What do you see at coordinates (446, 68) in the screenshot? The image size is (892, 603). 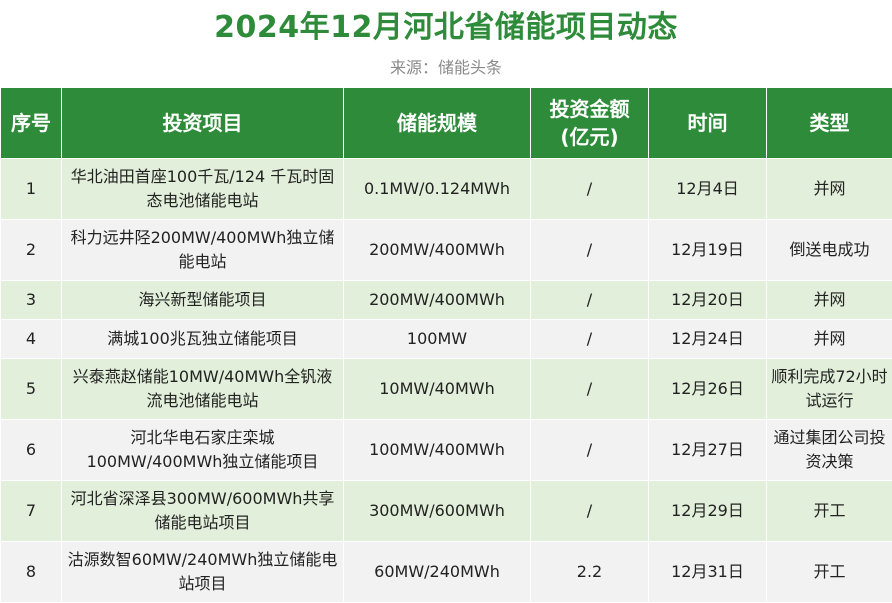 I see `source-caption: 来源：储能头条` at bounding box center [446, 68].